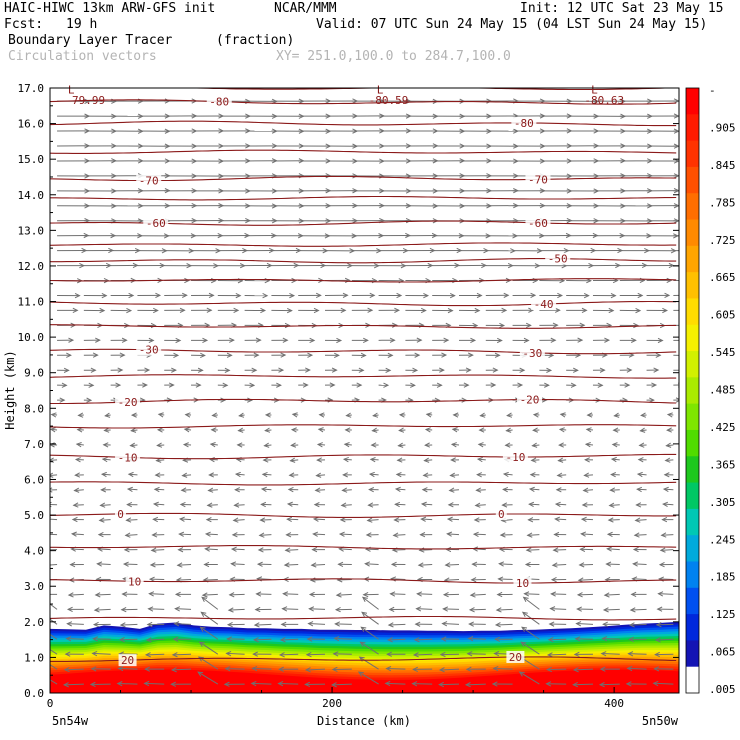  I want to click on isotherm-label: -20, so click(530, 400).